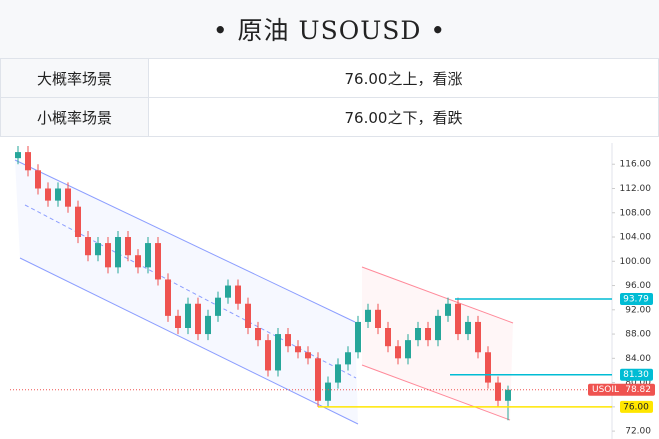  Describe the element at coordinates (605, 390) in the screenshot. I see `price-name: USOIL` at that location.